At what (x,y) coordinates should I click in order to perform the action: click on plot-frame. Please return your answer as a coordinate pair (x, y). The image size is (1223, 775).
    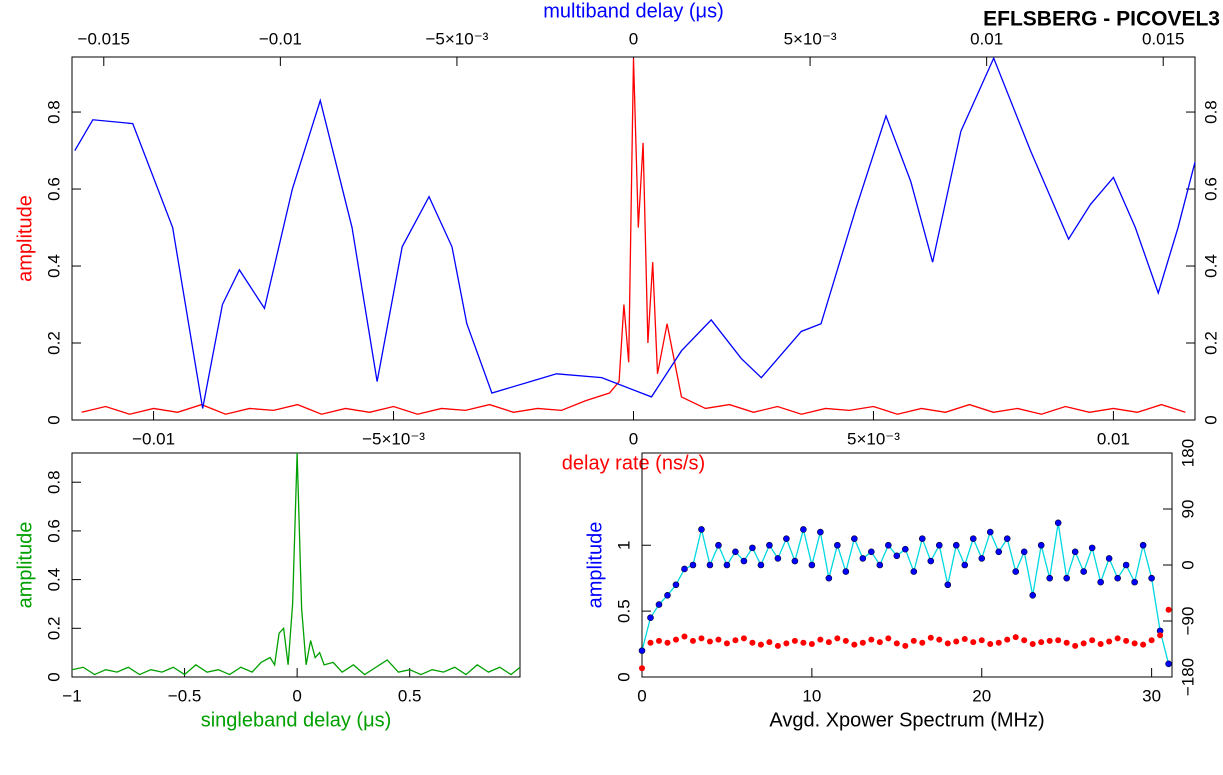
    Looking at the image, I should click on (907, 565).